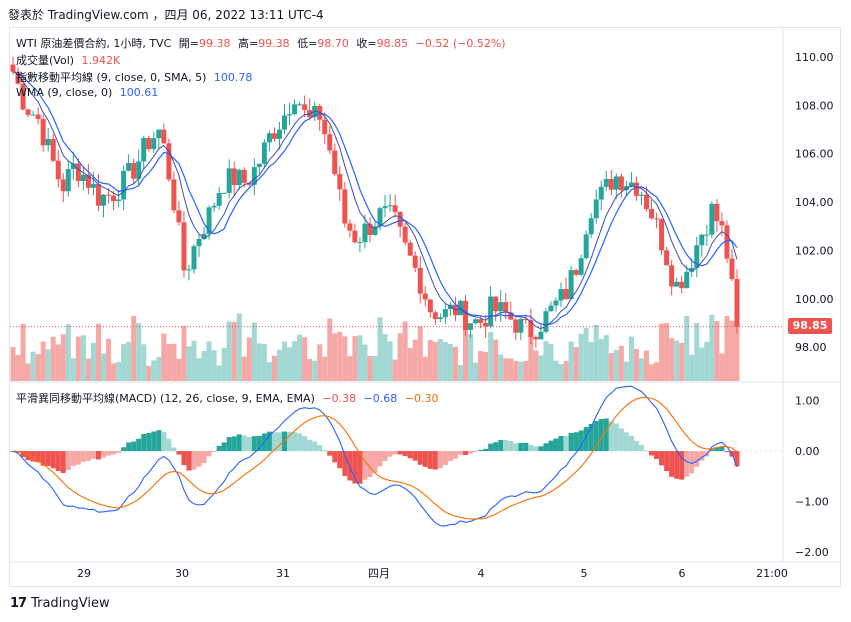  Describe the element at coordinates (45, 60) in the screenshot. I see `volume-label: 成交量(Vol)` at that location.